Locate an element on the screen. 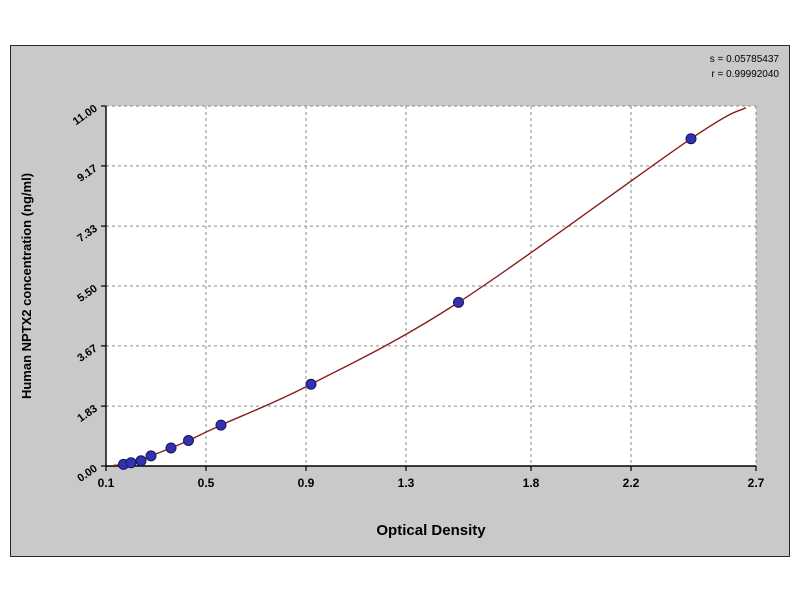  y-tick-labels: 0.00 1.83 3.67 5.50 7.33 9.17 11.00 is located at coordinates (85, 294).